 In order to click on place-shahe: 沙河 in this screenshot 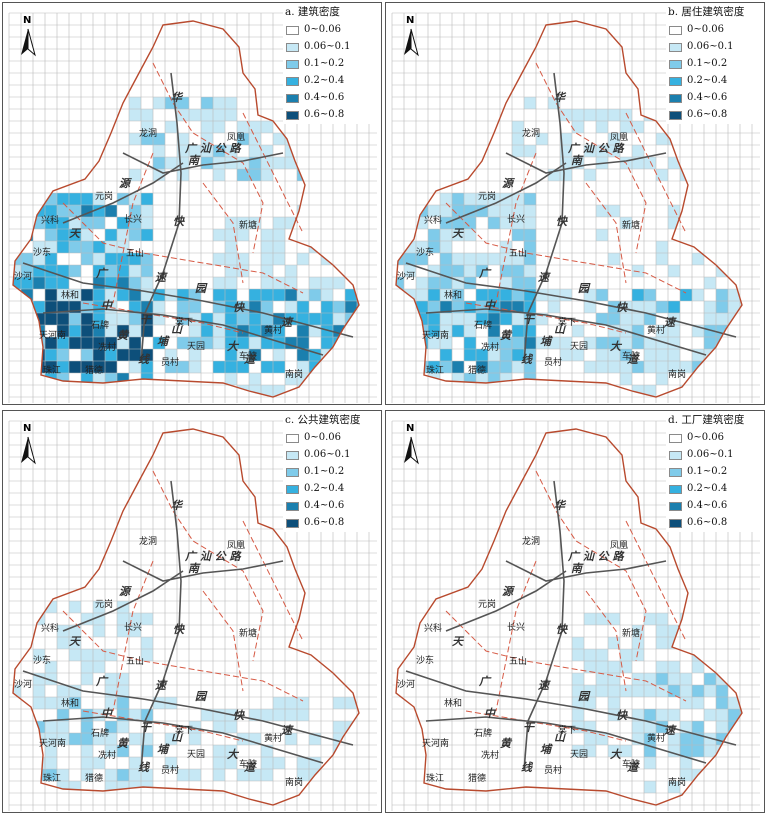, I will do `click(406, 277)`.